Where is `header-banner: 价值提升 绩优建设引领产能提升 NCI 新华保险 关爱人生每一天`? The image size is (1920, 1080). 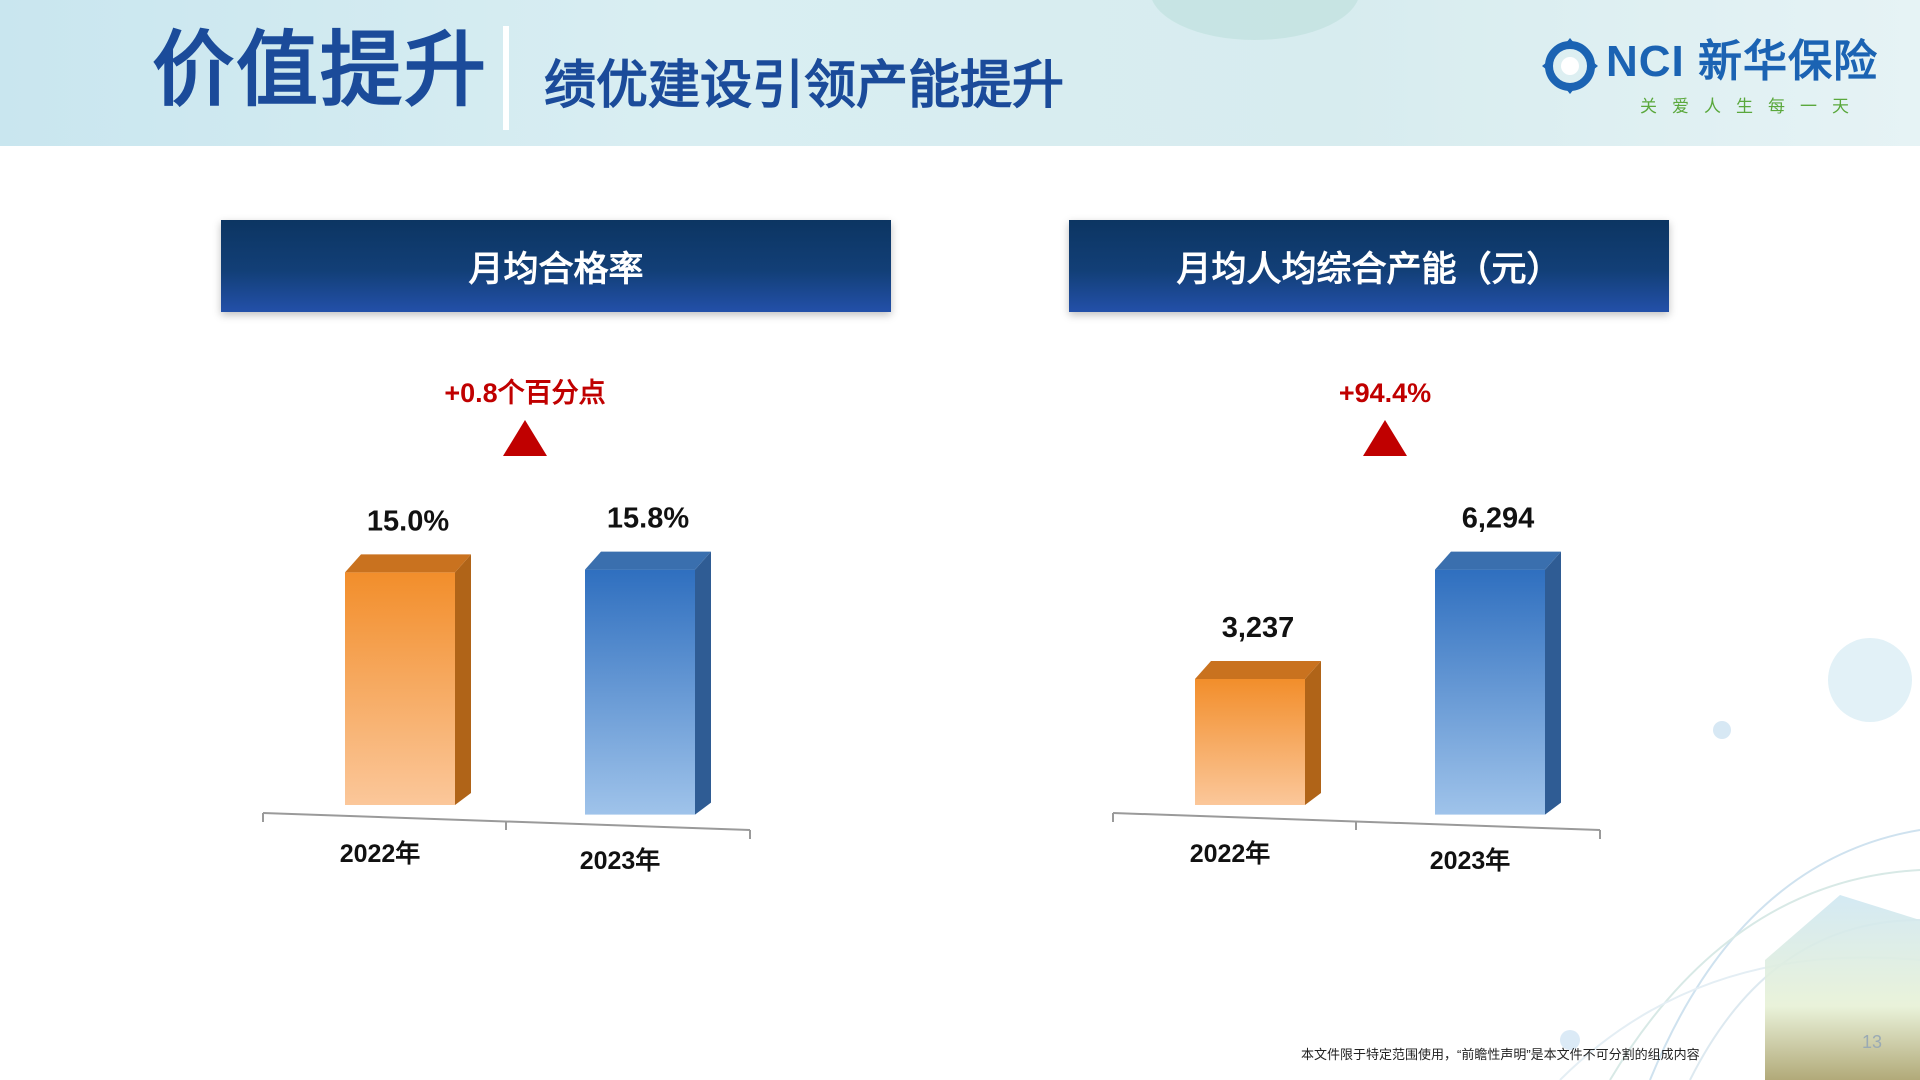 header-banner: 价值提升 绩优建设引领产能提升 NCI 新华保险 关爱人生每一天 is located at coordinates (960, 73).